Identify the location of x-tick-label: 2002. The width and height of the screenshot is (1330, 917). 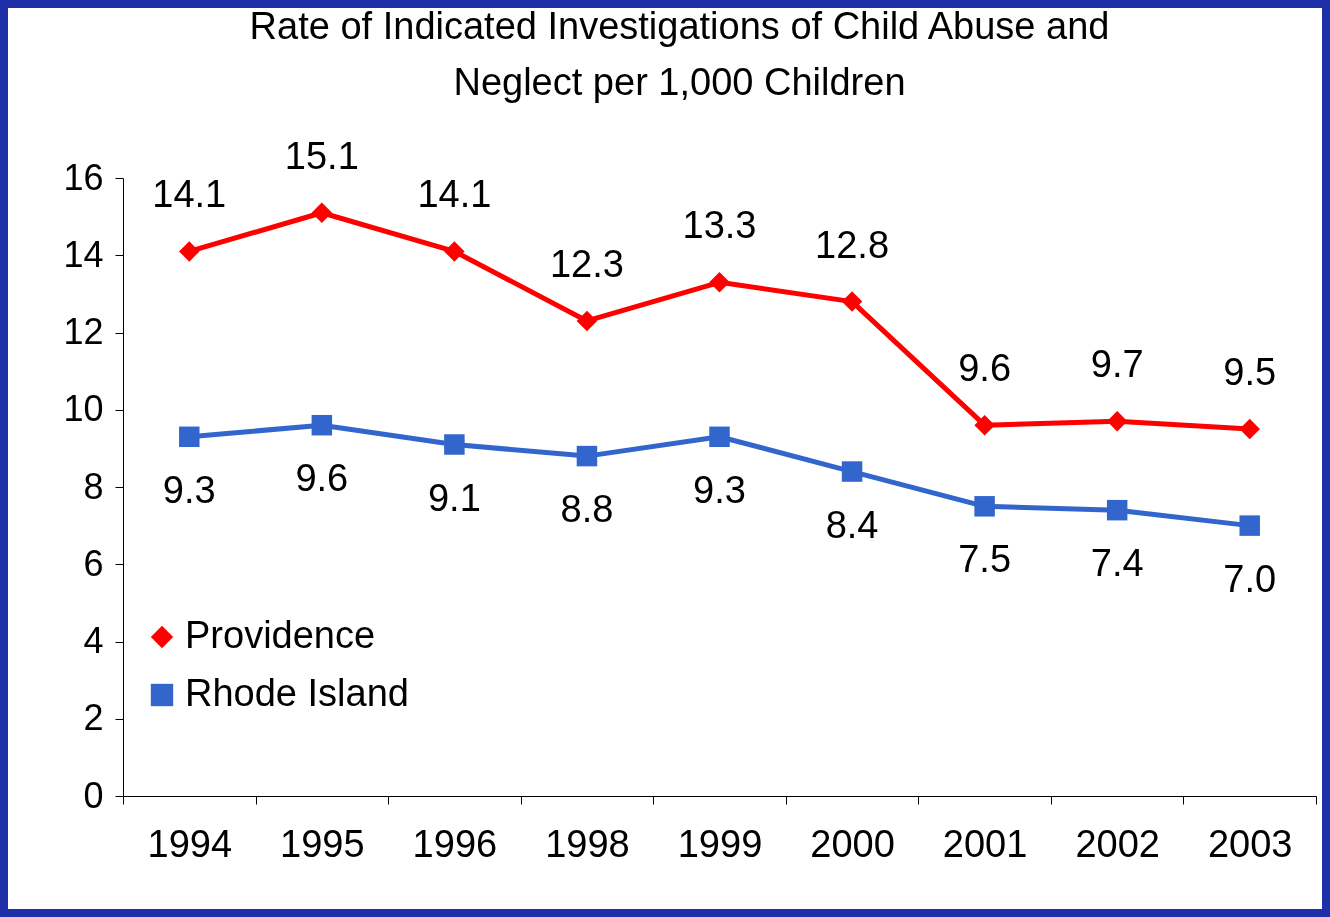
(1117, 843).